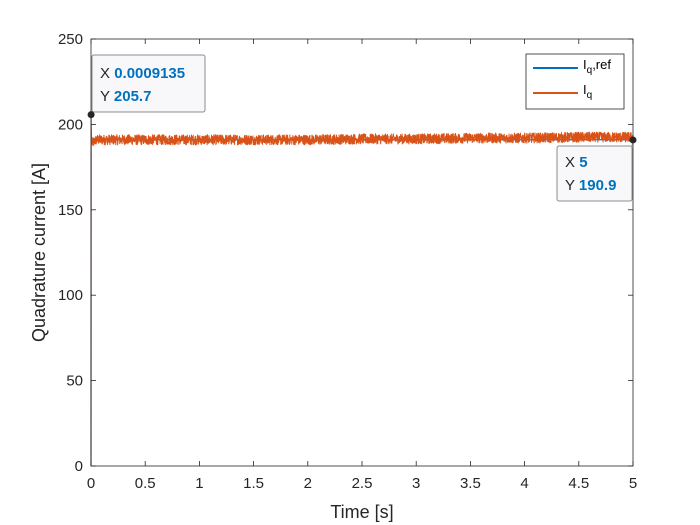 Image resolution: width=700 pixels, height=525 pixels. Describe the element at coordinates (142, 73) in the screenshot. I see `datatip-x-line: X 0.0009135` at that location.